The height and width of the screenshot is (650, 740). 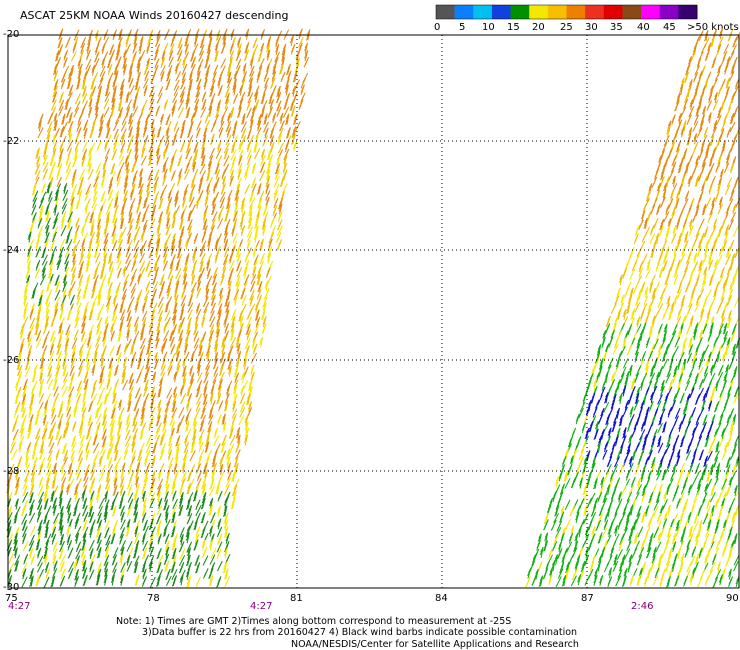 I want to click on pass-time-label: 4:27, so click(x=19, y=606).